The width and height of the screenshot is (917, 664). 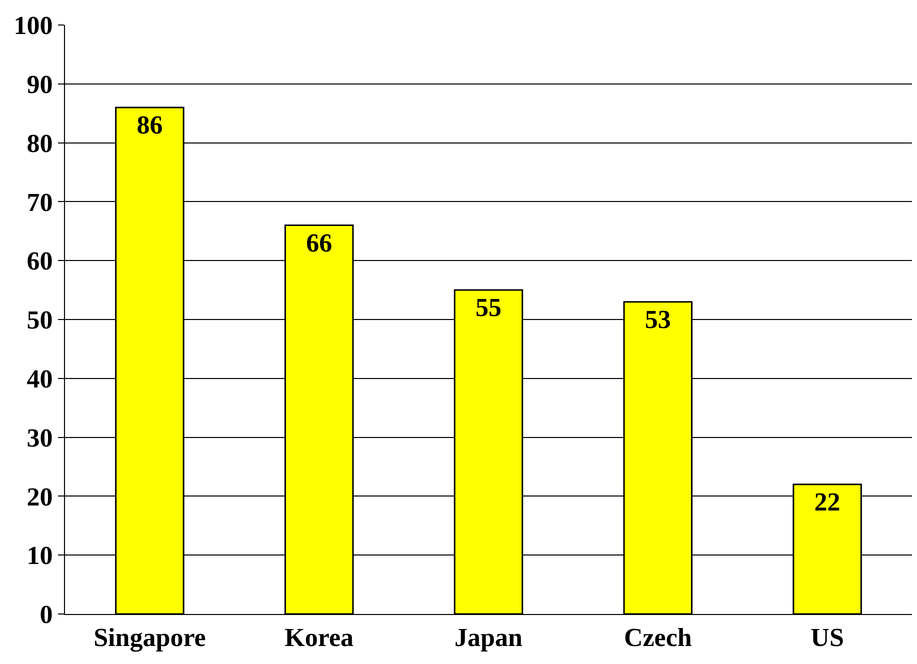 I want to click on x-tick-label: Japan, so click(x=488, y=637).